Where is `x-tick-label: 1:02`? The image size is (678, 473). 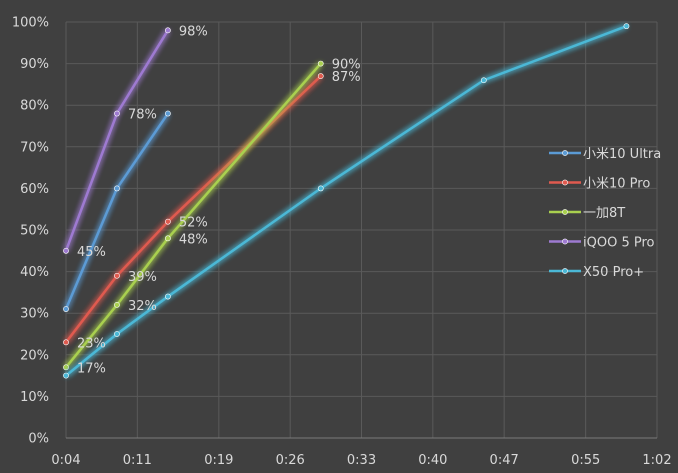
x-tick-label: 1:02 is located at coordinates (656, 460).